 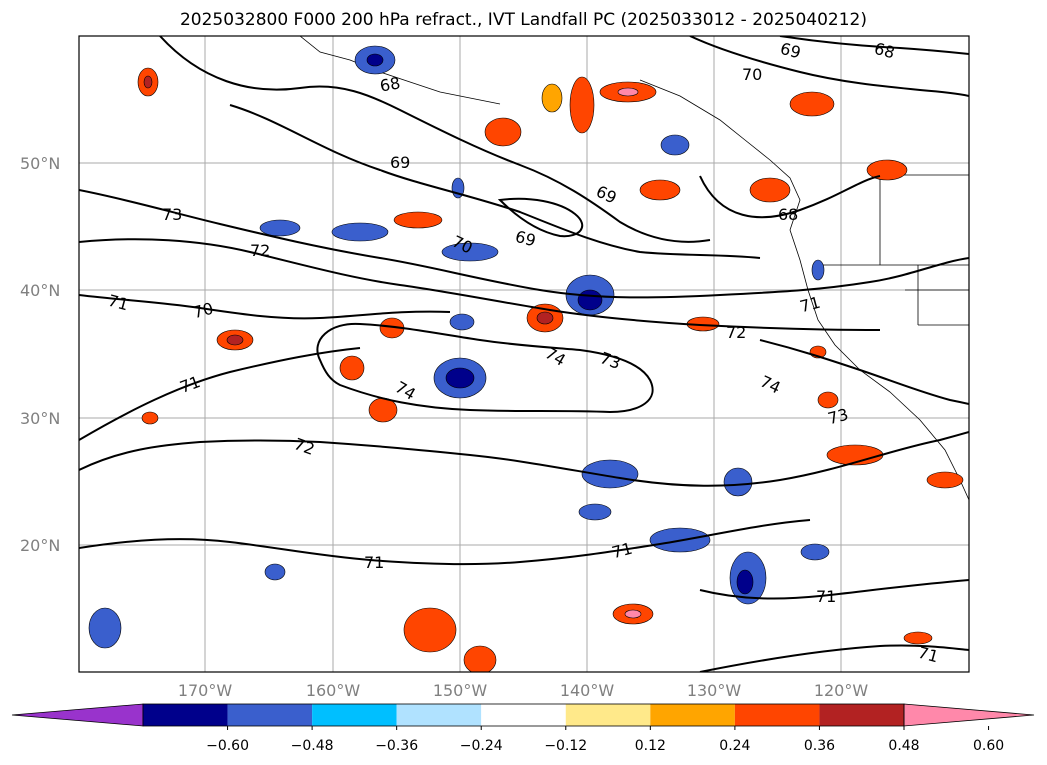 What do you see at coordinates (40, 545) in the screenshot?
I see `lat-label: 20°N` at bounding box center [40, 545].